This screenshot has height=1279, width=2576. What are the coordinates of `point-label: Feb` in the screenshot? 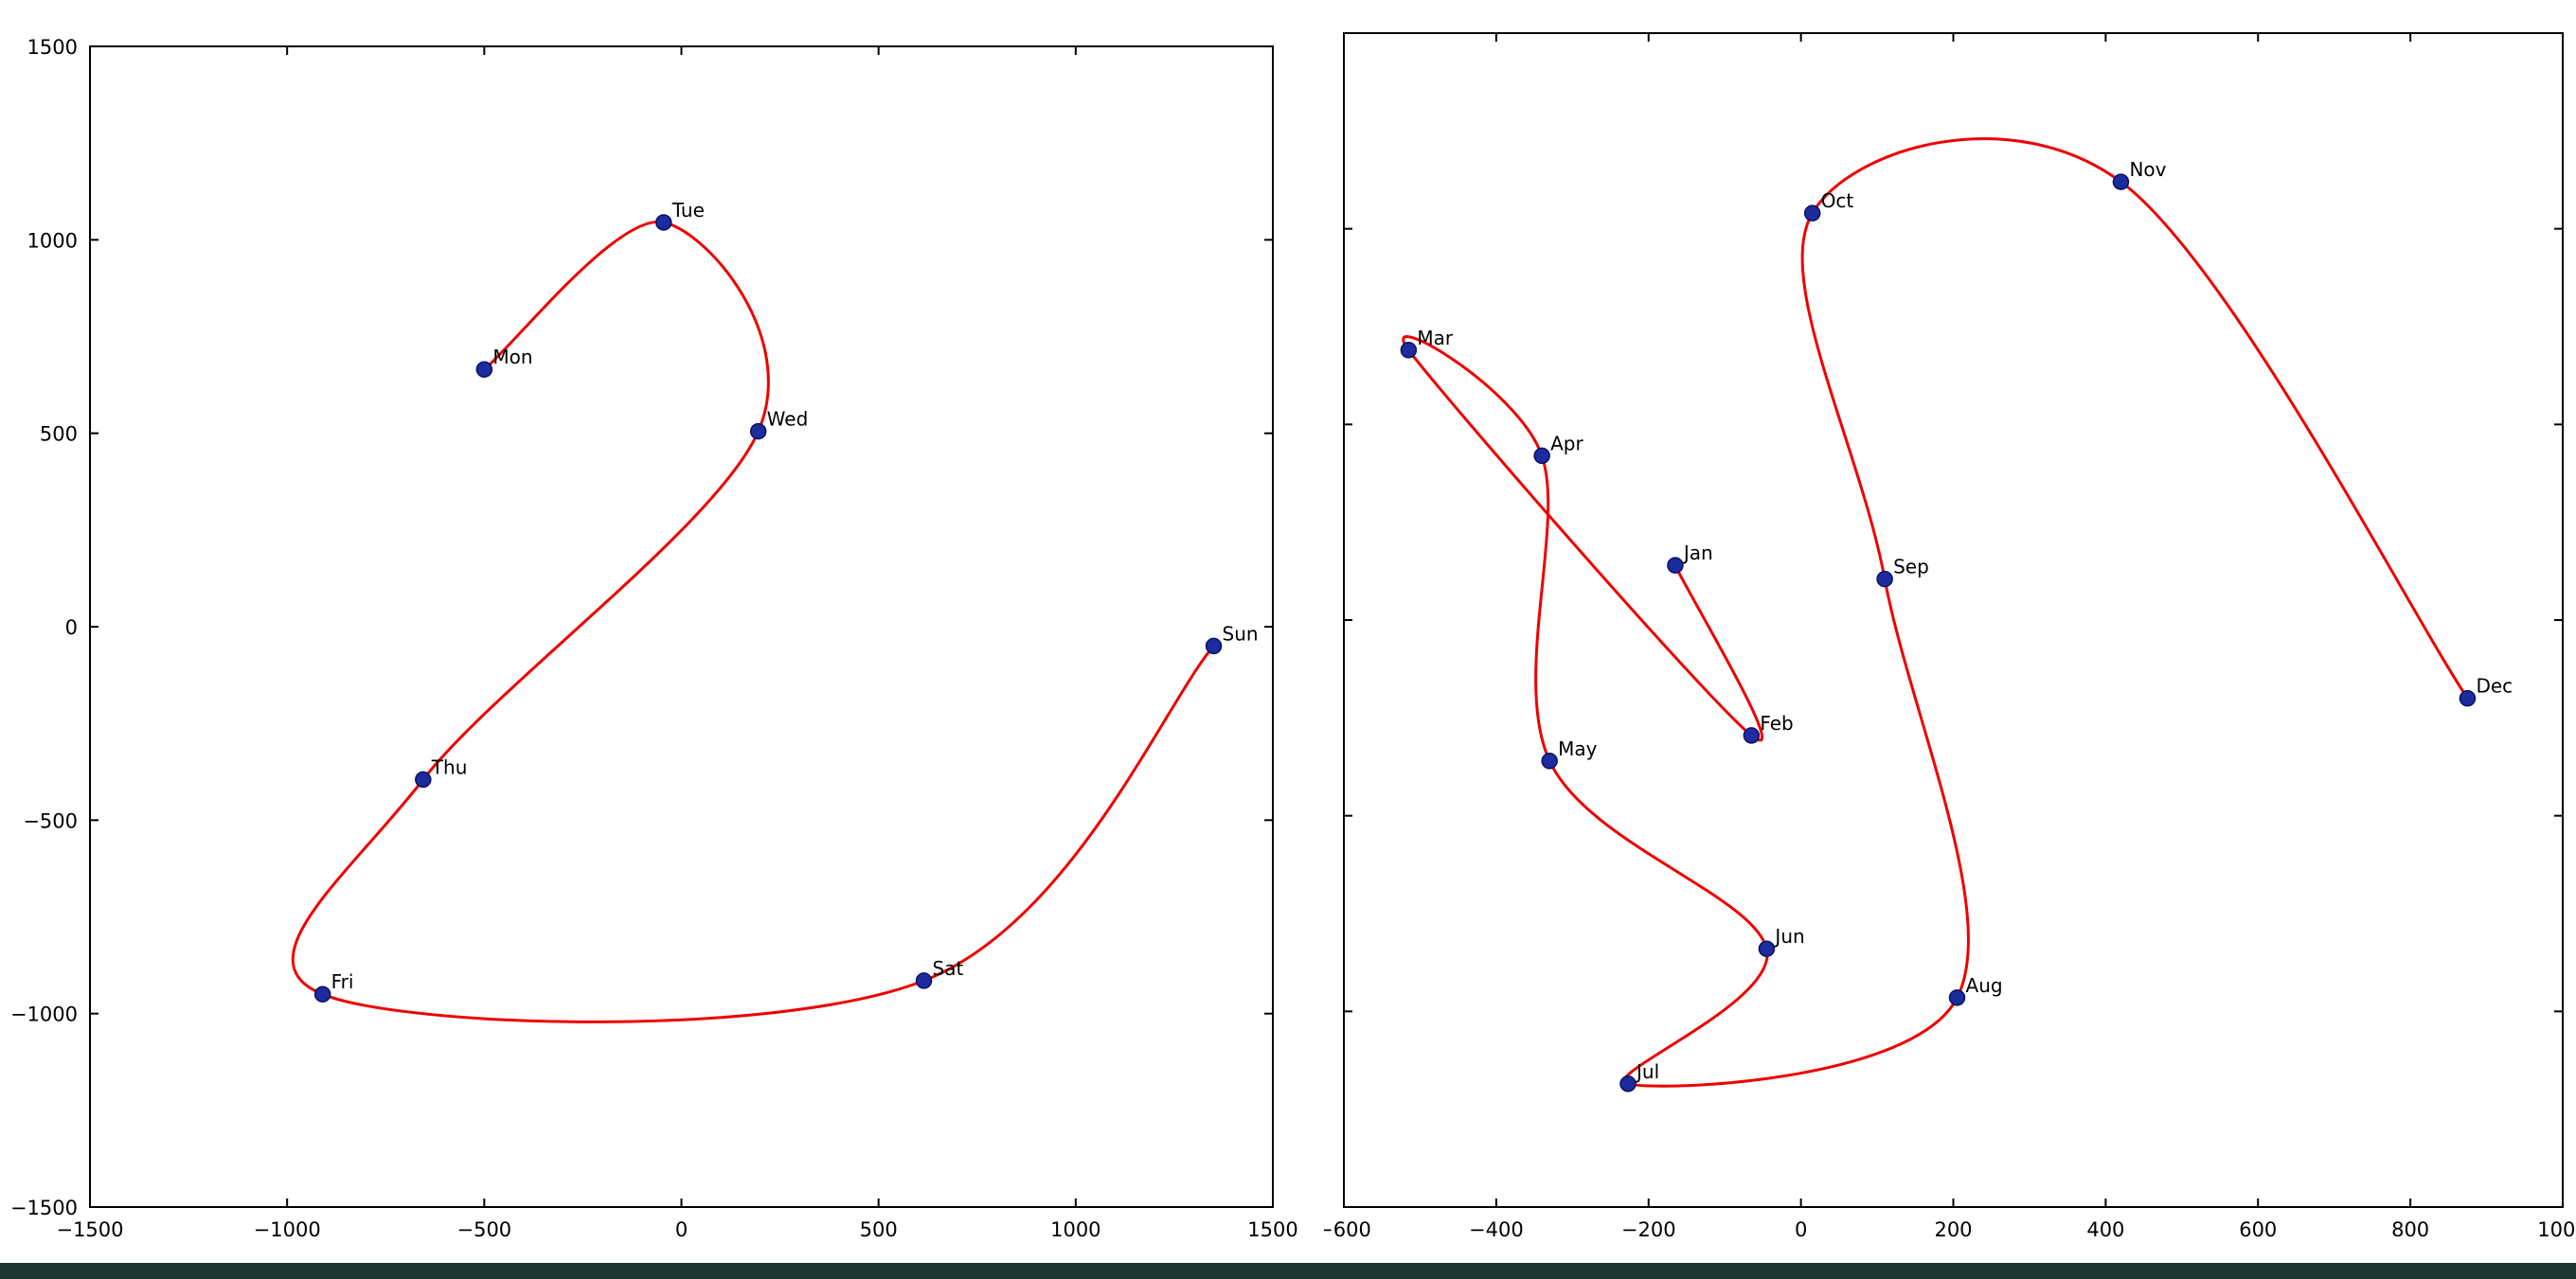 It's located at (1776, 723).